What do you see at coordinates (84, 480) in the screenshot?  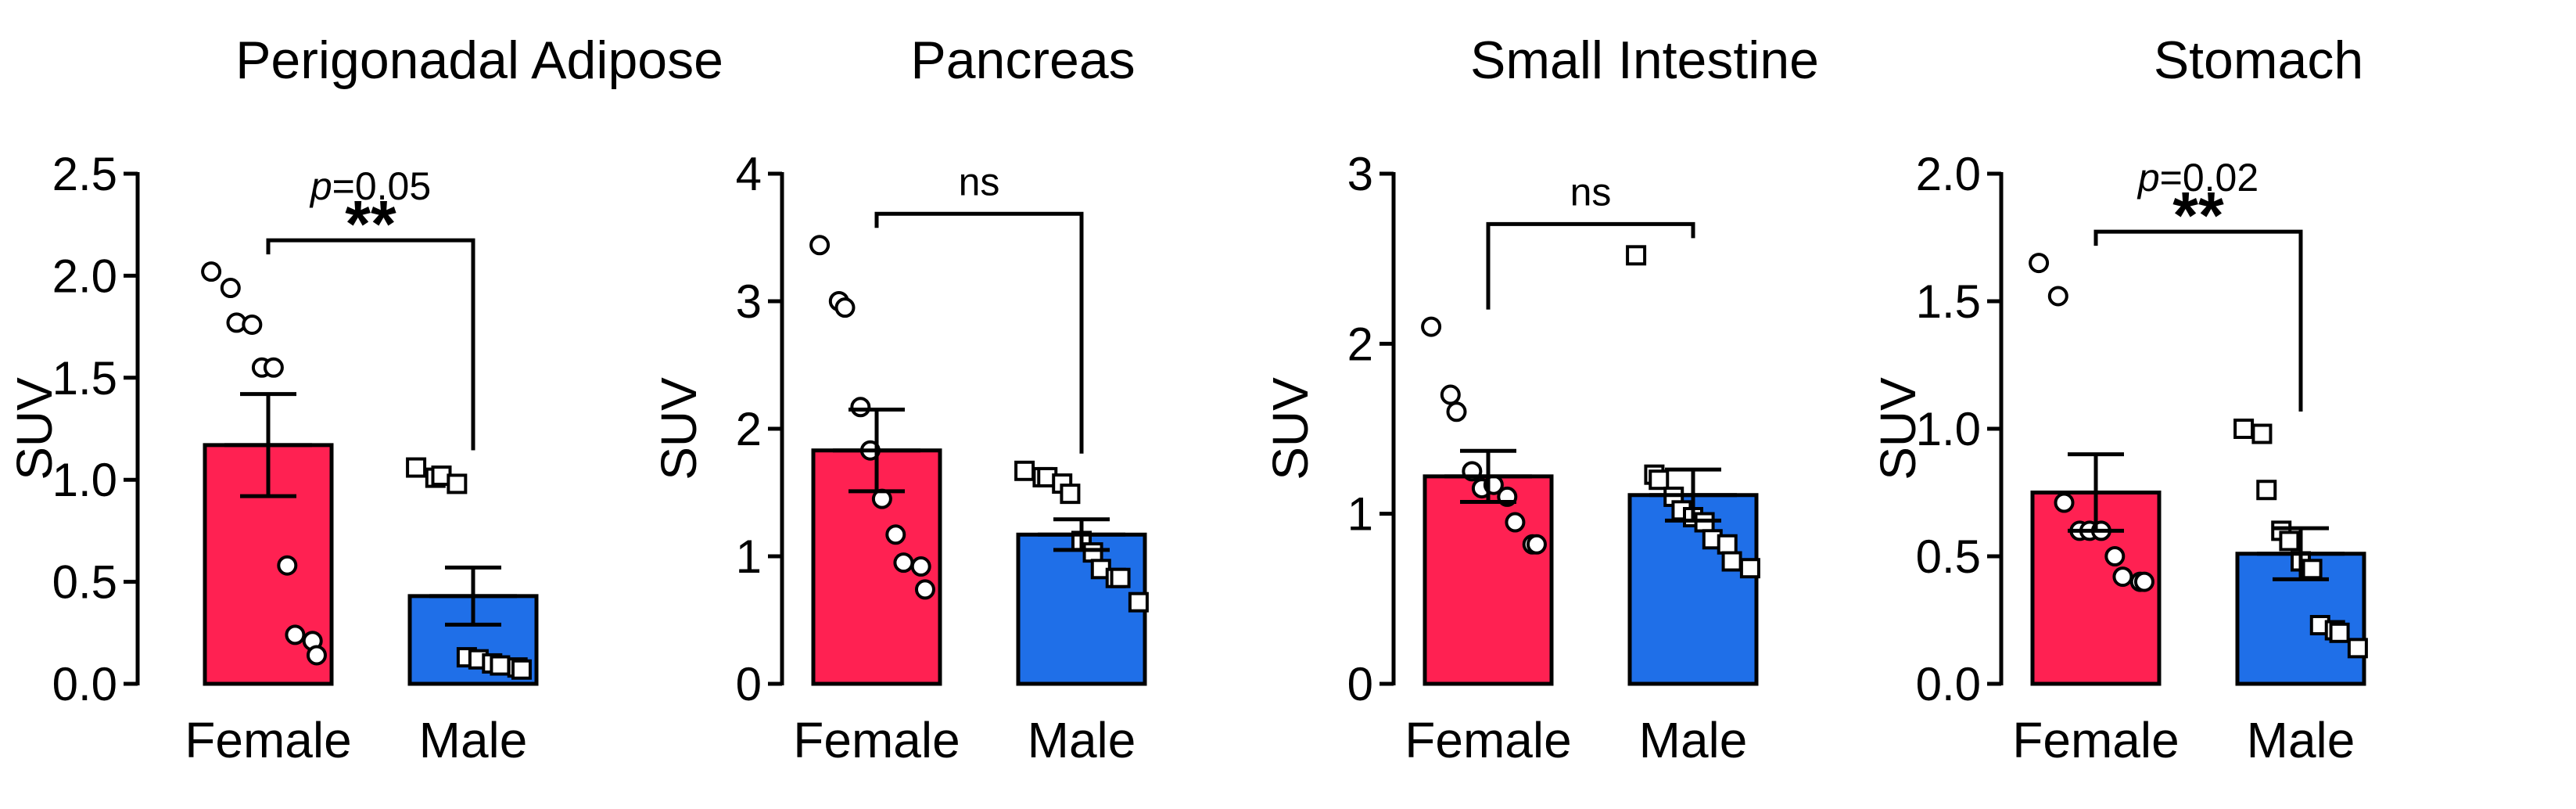 I see `y-tick-label: 1.0` at bounding box center [84, 480].